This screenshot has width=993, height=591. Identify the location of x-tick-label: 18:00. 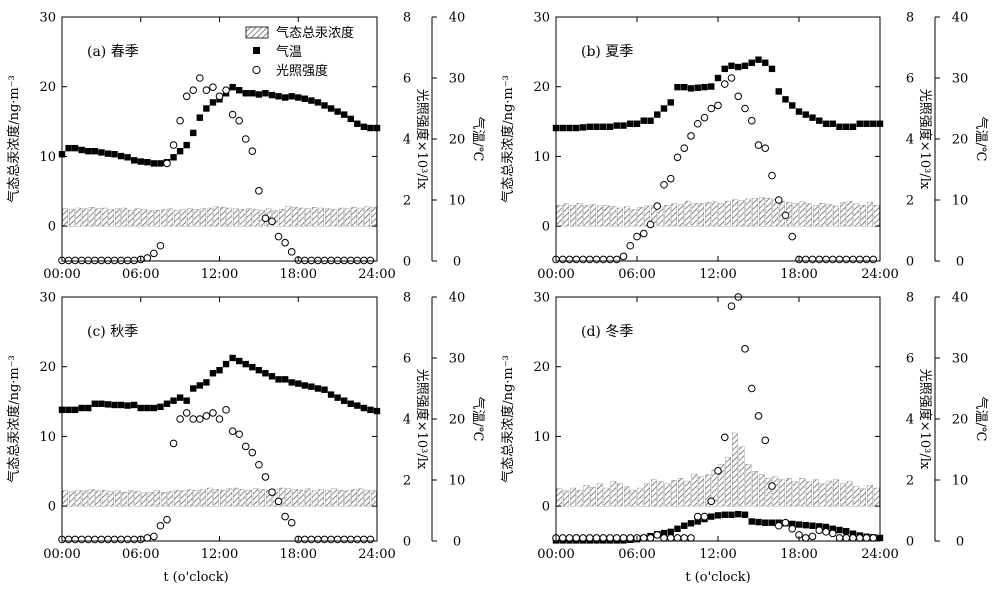
(798, 554).